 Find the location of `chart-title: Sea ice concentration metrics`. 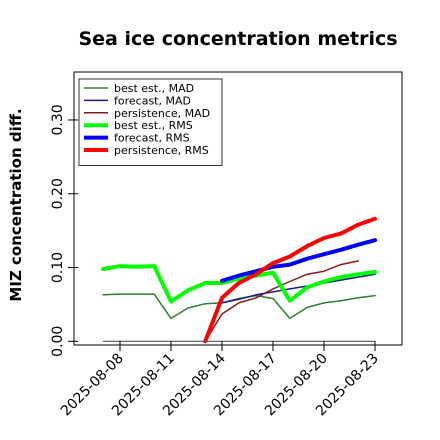

chart-title: Sea ice concentration metrics is located at coordinates (237, 39).